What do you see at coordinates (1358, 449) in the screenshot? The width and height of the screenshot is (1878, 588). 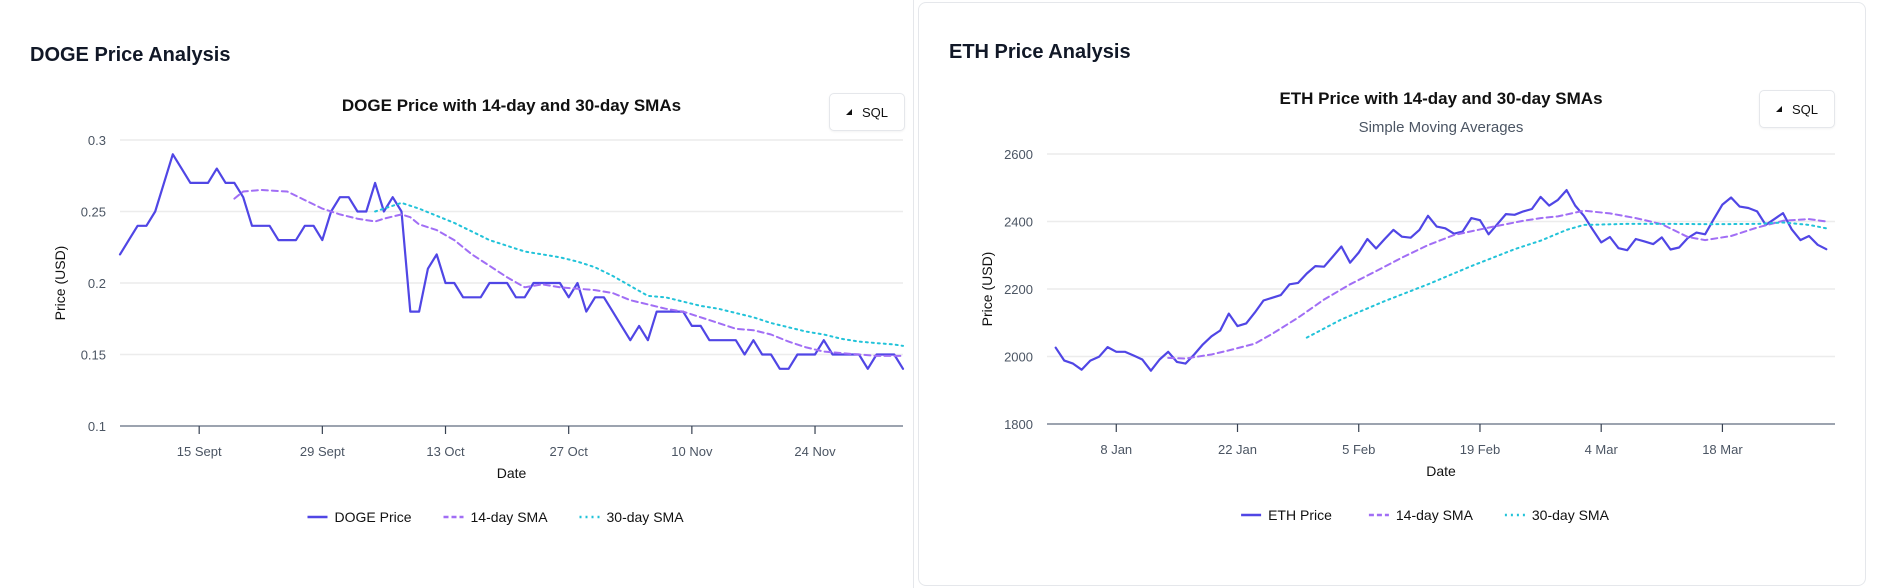 I see `x-tick-label: 5 Feb` at bounding box center [1358, 449].